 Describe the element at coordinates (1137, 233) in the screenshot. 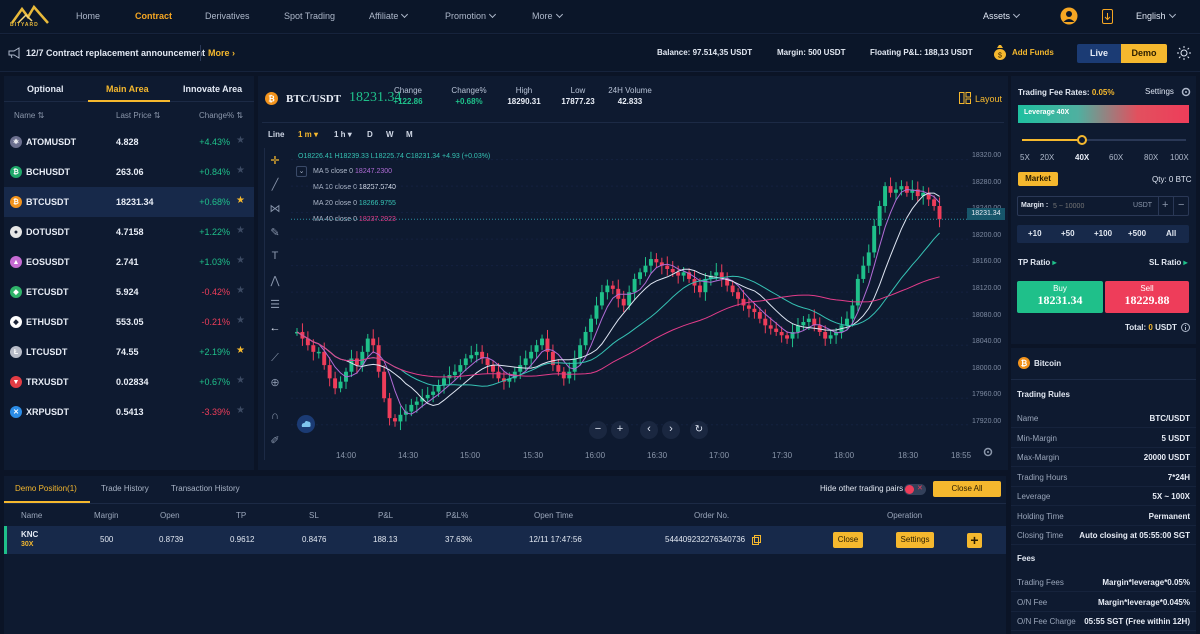

I see `quick-amount-button: +500` at that location.